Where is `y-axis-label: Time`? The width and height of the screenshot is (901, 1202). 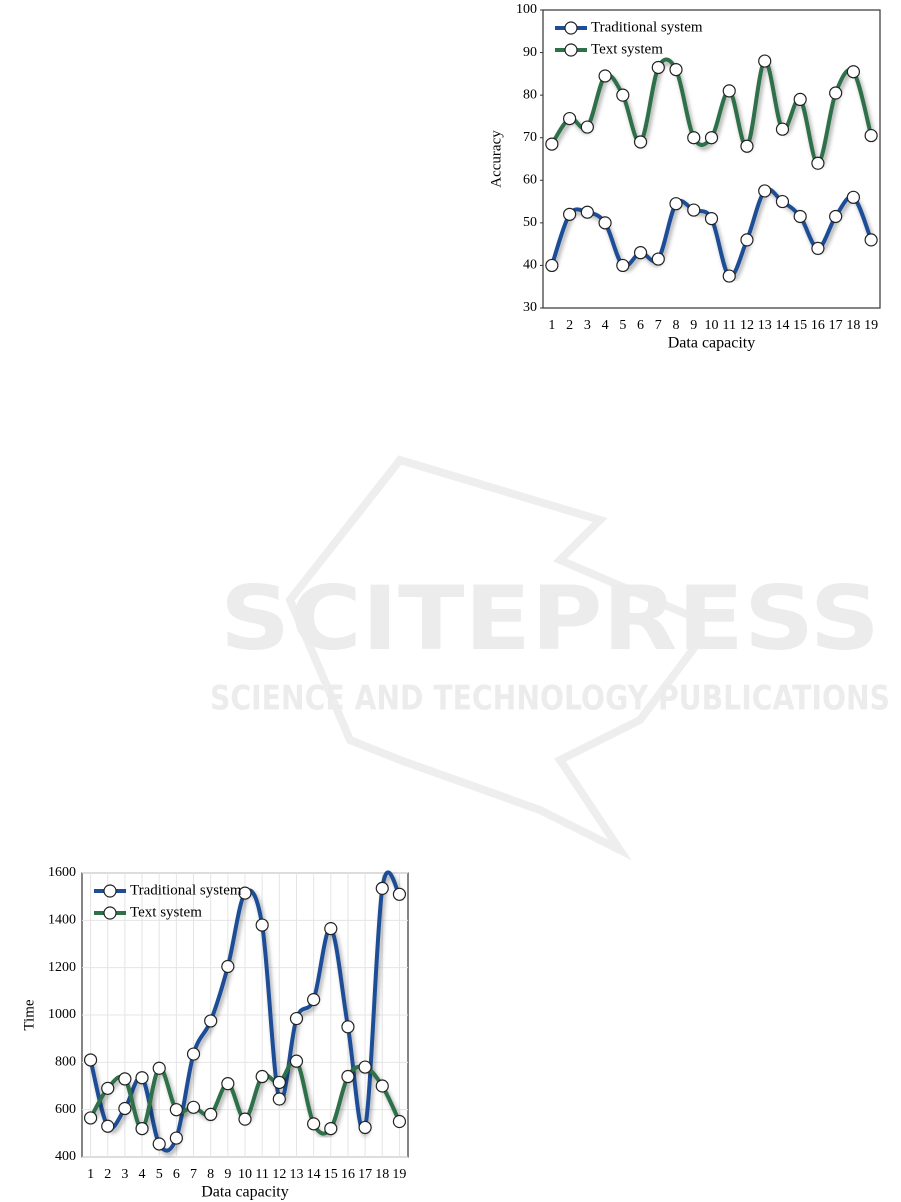 y-axis-label: Time is located at coordinates (29, 1014).